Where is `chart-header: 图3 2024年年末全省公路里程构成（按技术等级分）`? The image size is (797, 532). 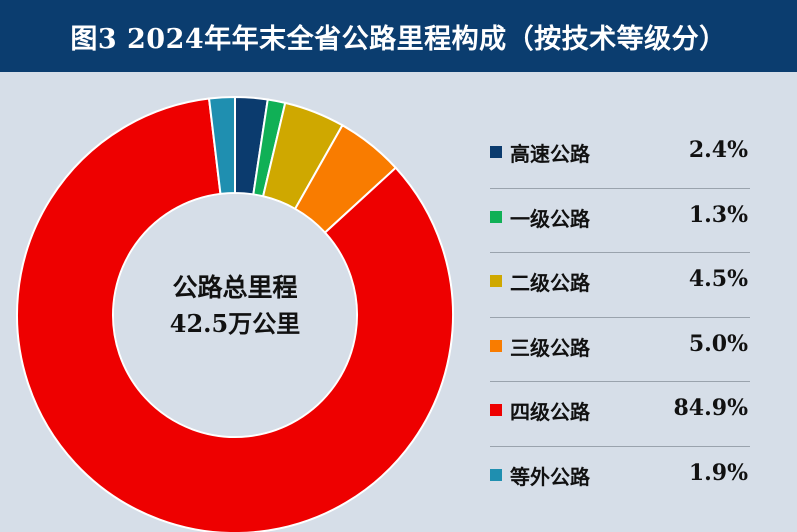 chart-header: 图3 2024年年末全省公路里程构成（按技术等级分） is located at coordinates (398, 36).